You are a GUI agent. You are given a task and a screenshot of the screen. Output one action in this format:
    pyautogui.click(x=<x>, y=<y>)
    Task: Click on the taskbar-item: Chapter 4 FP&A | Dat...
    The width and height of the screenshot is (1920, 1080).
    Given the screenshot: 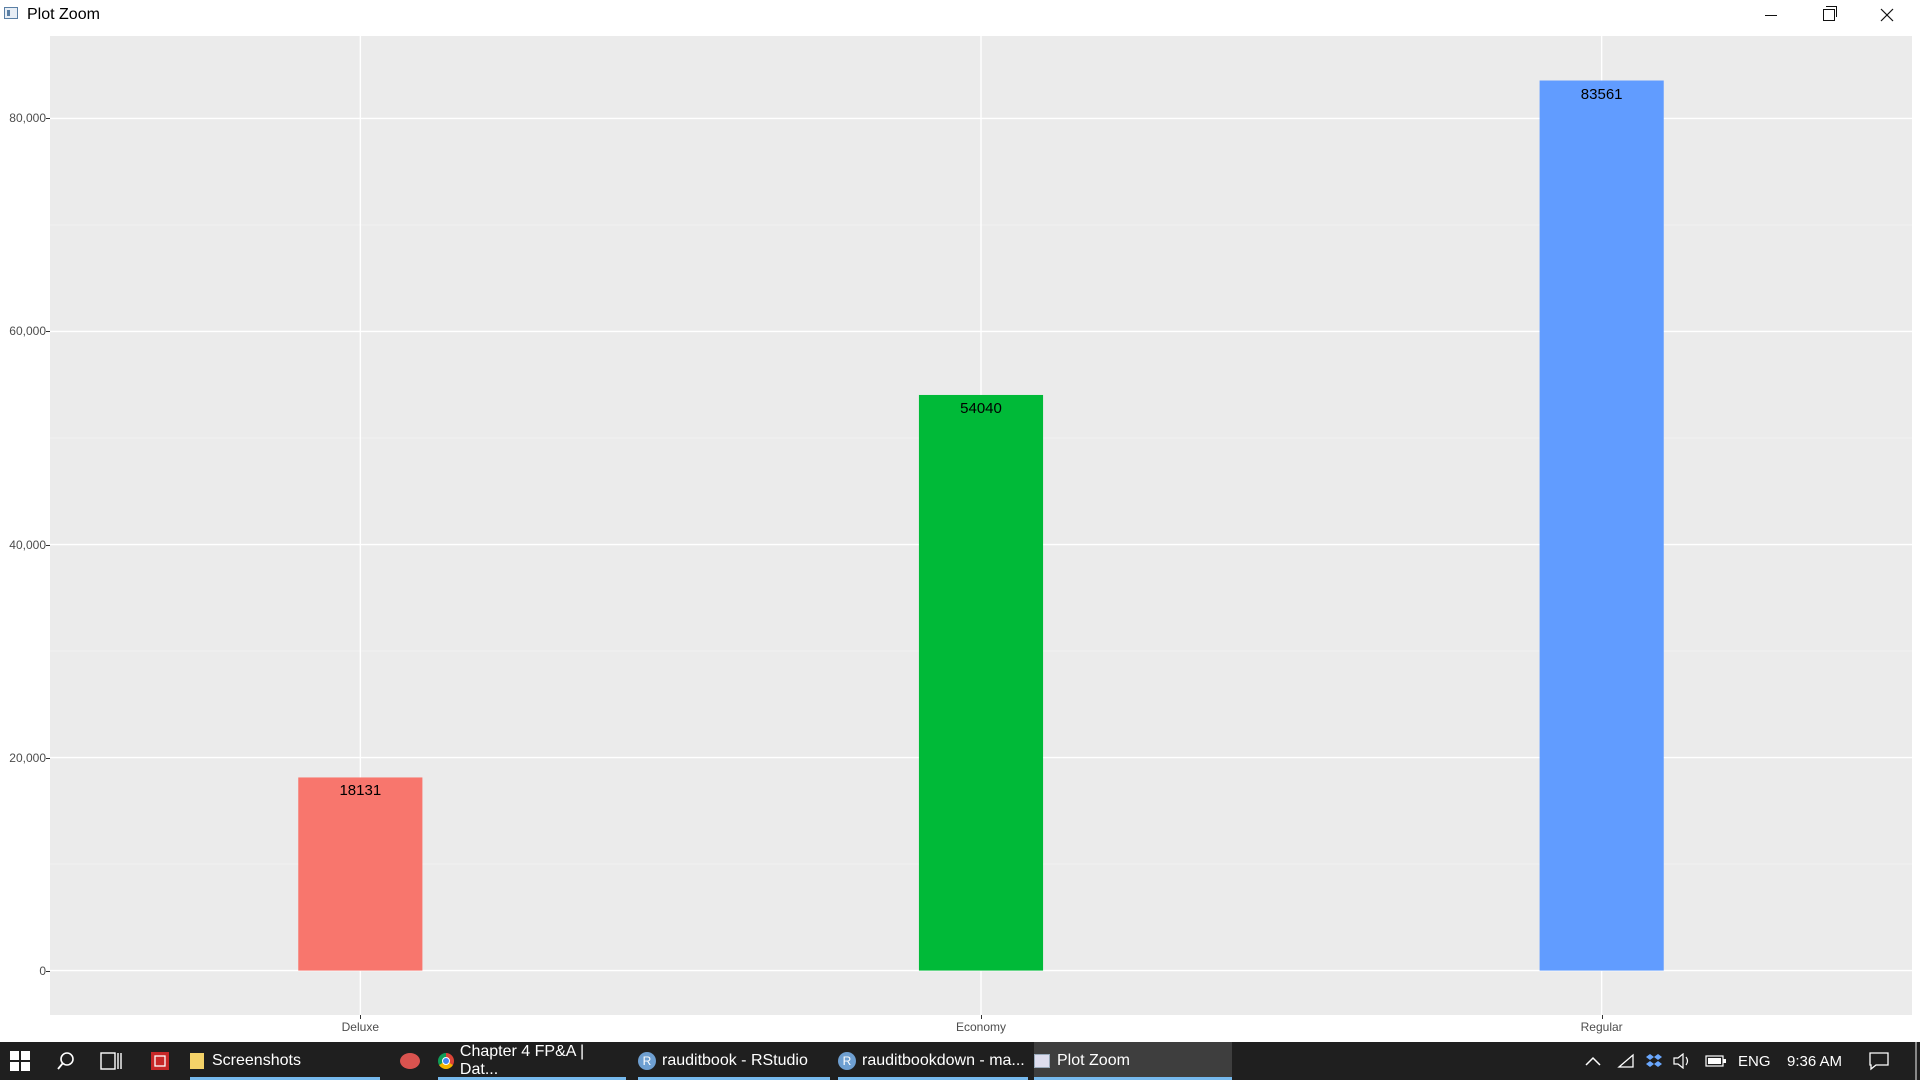 What is the action you would take?
    pyautogui.click(x=532, y=1061)
    